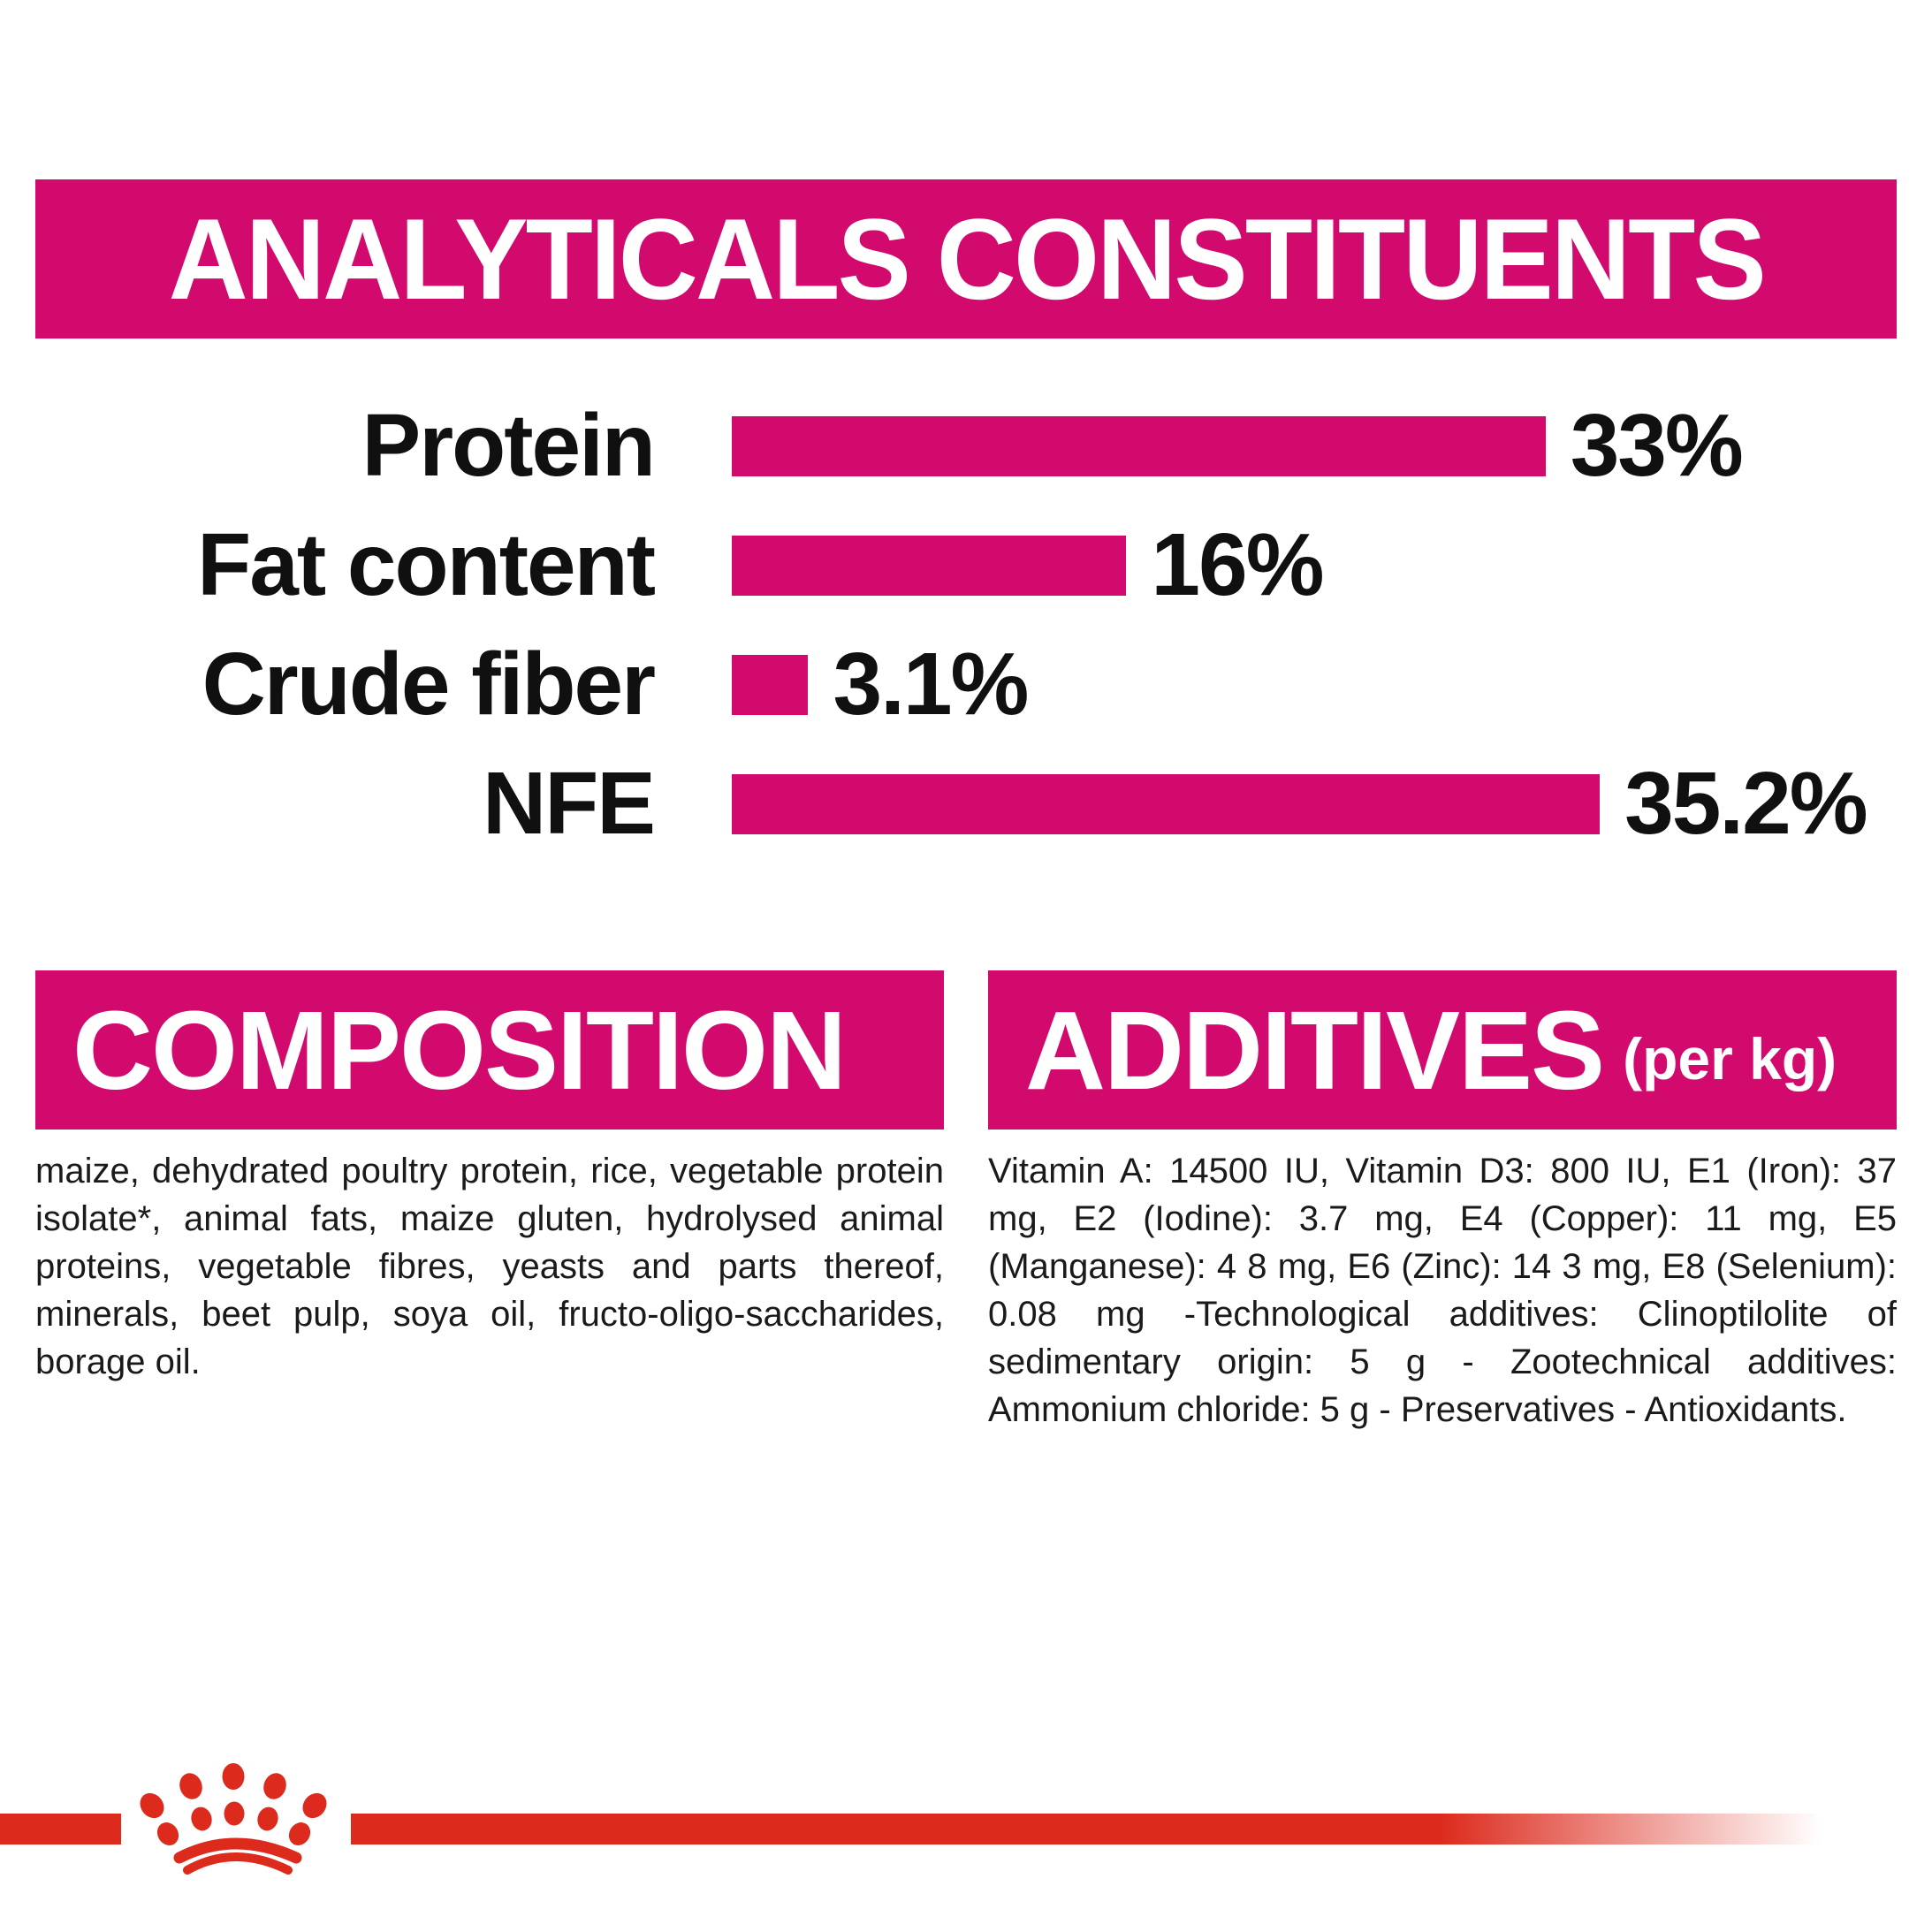  Describe the element at coordinates (1657, 445) in the screenshot. I see `chart-bar-value: 33%` at that location.